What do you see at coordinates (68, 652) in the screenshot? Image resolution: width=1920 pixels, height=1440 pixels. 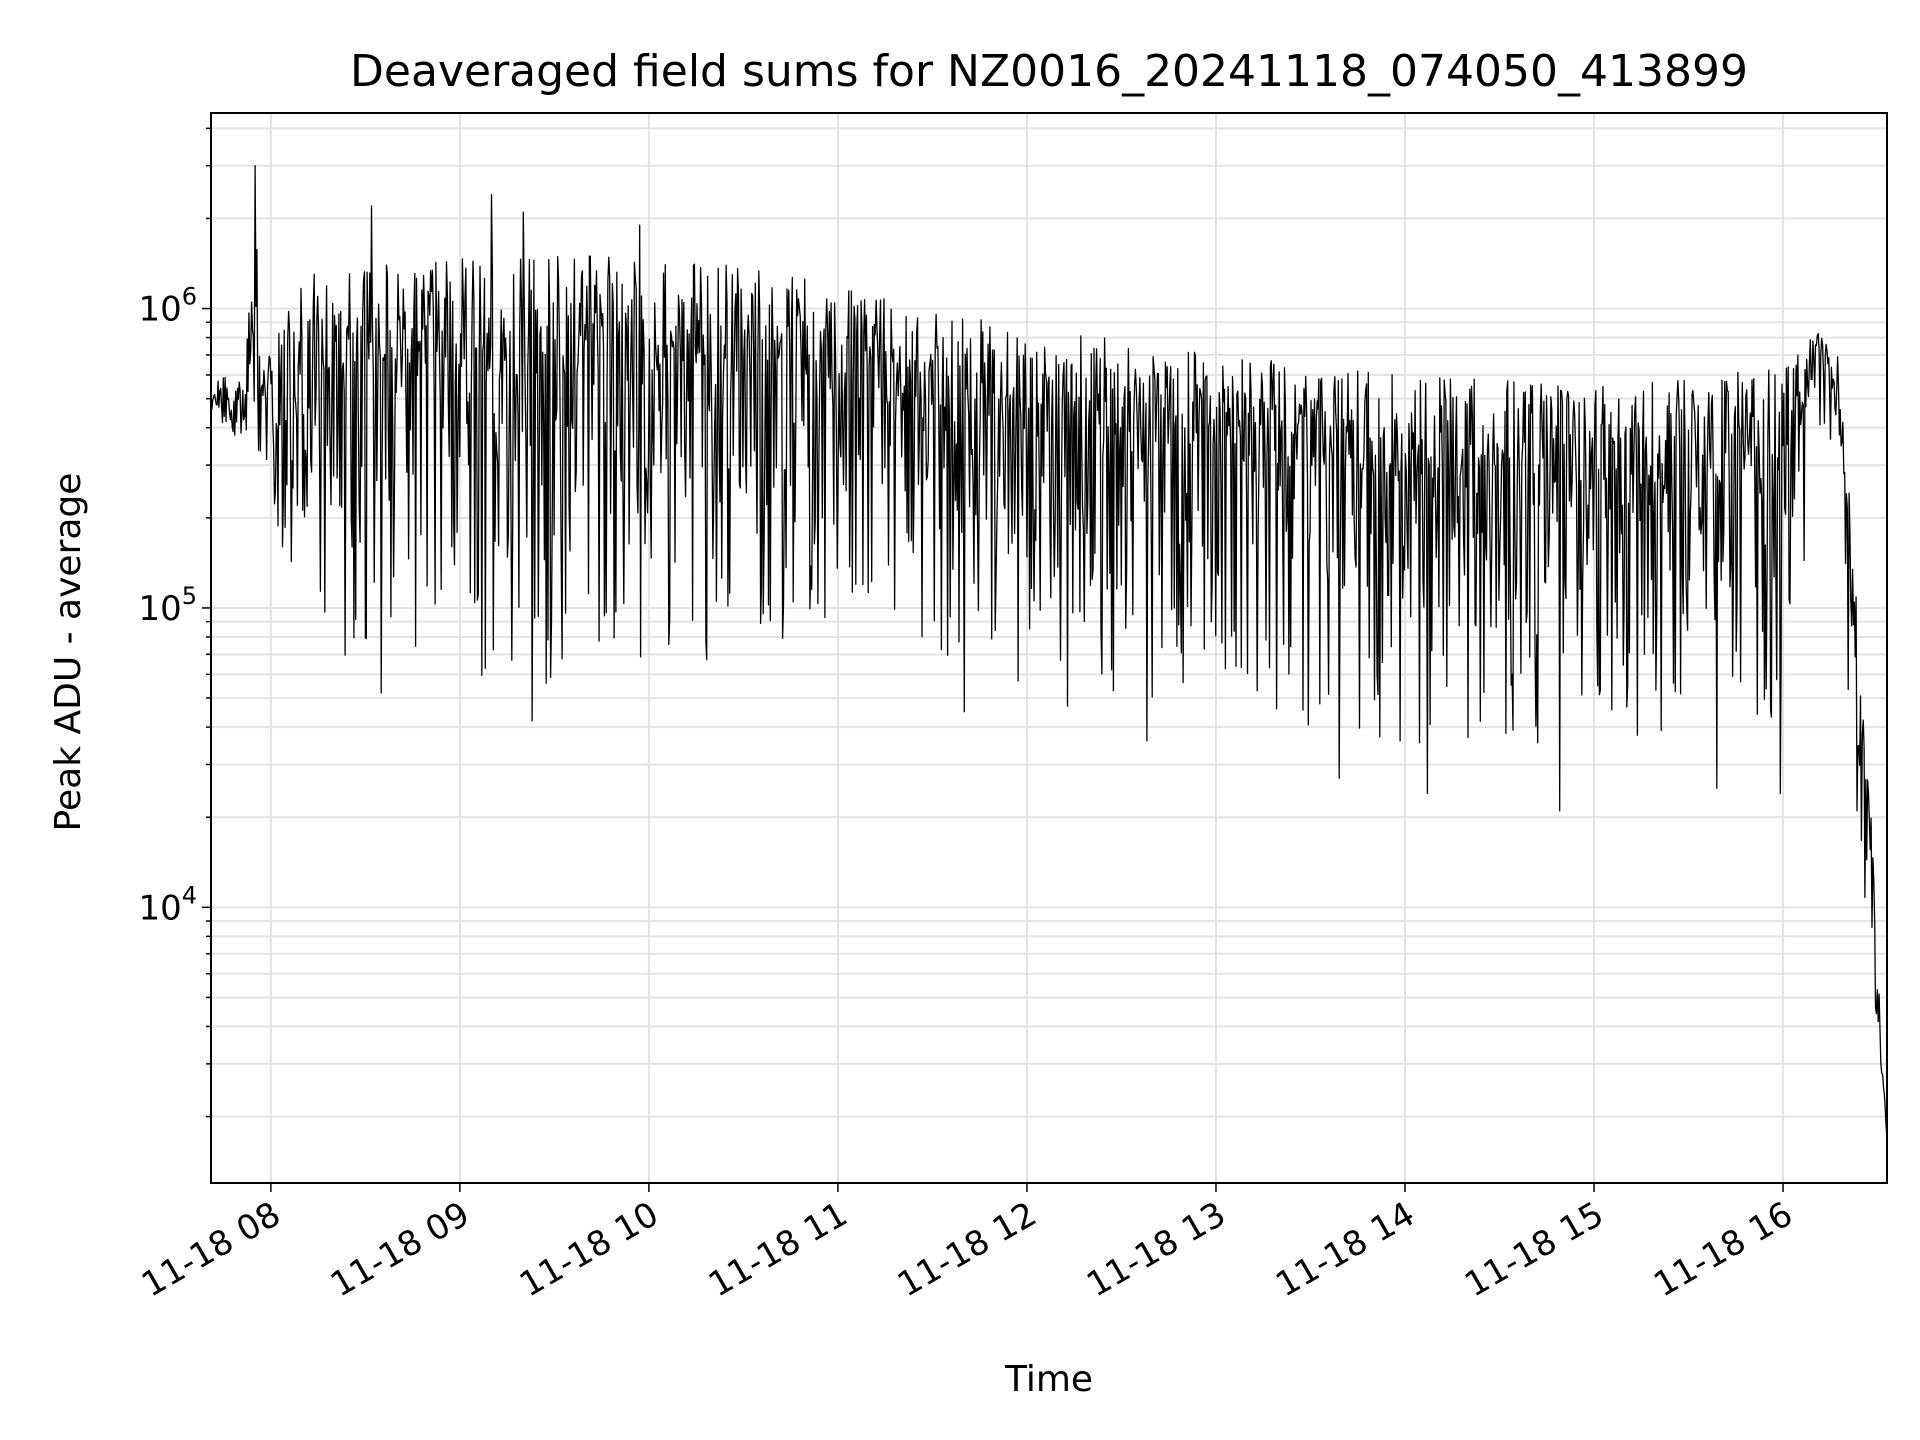 I see `y-axis-label: Peak ADU - average` at bounding box center [68, 652].